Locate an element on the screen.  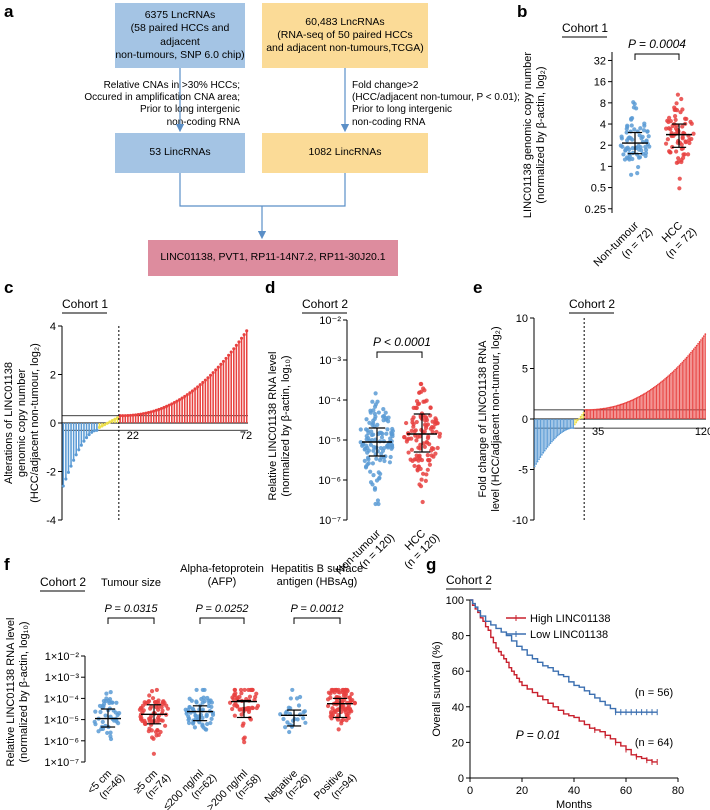
criteria-right-3: Prior to long intergenic is located at coordinates (402, 110).